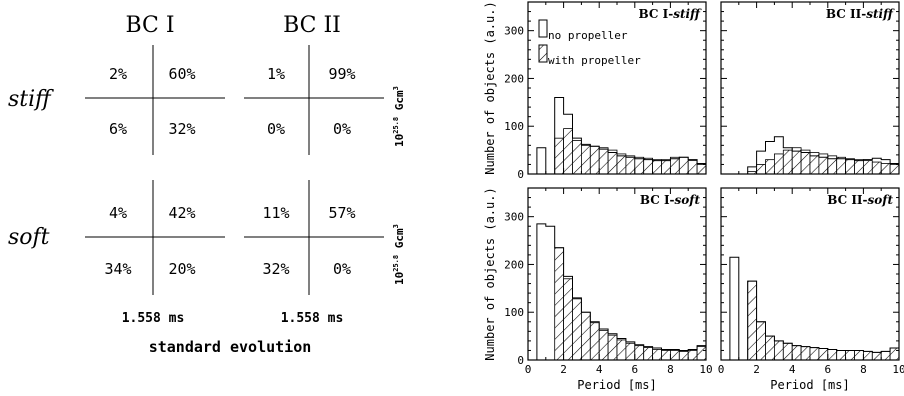 This screenshot has width=904, height=396. What do you see at coordinates (155, 100) in the screenshot?
I see `cross-stiff-bc1: 2% 60% 6% 32%` at bounding box center [155, 100].